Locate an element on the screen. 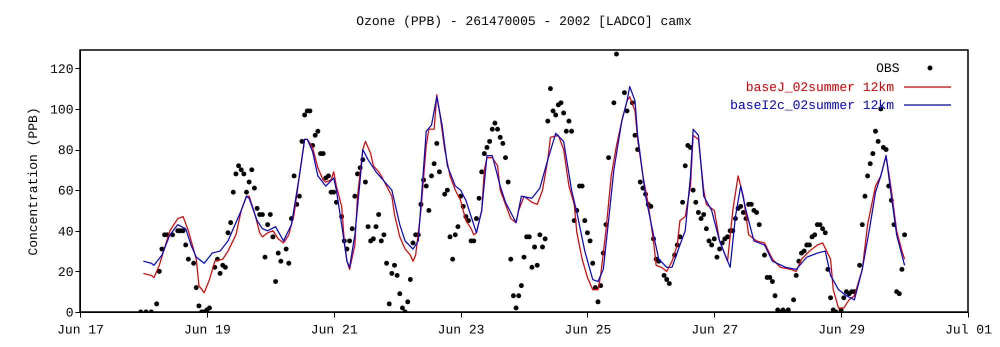 The height and width of the screenshot is (347, 1000). x-tick-label: Jun 17 is located at coordinates (80, 330).